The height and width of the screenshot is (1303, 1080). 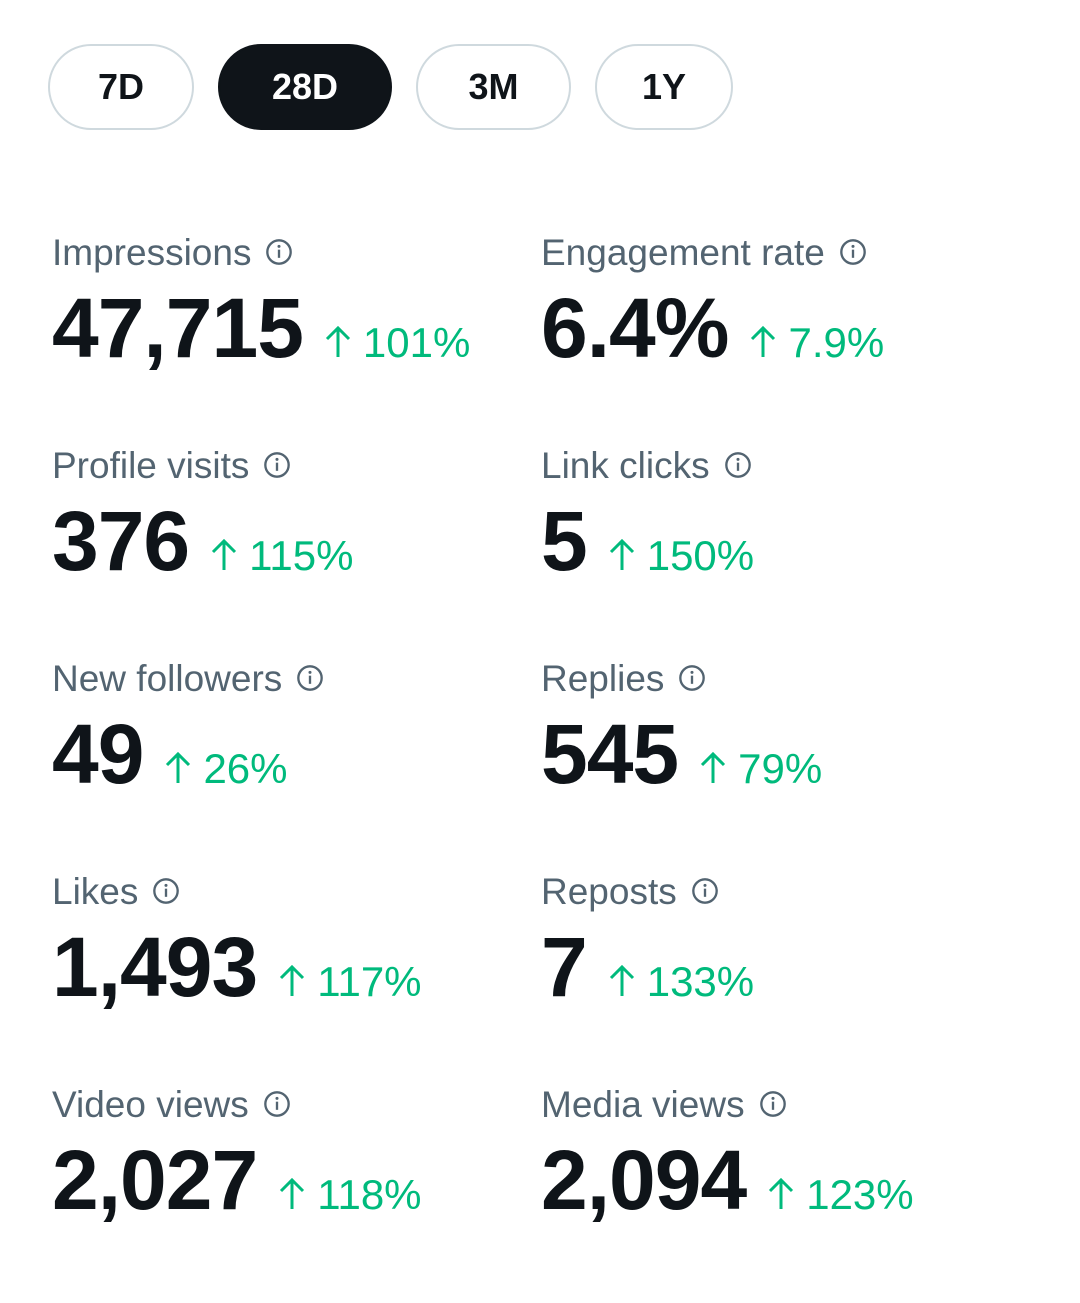 I want to click on metric-label-row: Media views, so click(x=791, y=1104).